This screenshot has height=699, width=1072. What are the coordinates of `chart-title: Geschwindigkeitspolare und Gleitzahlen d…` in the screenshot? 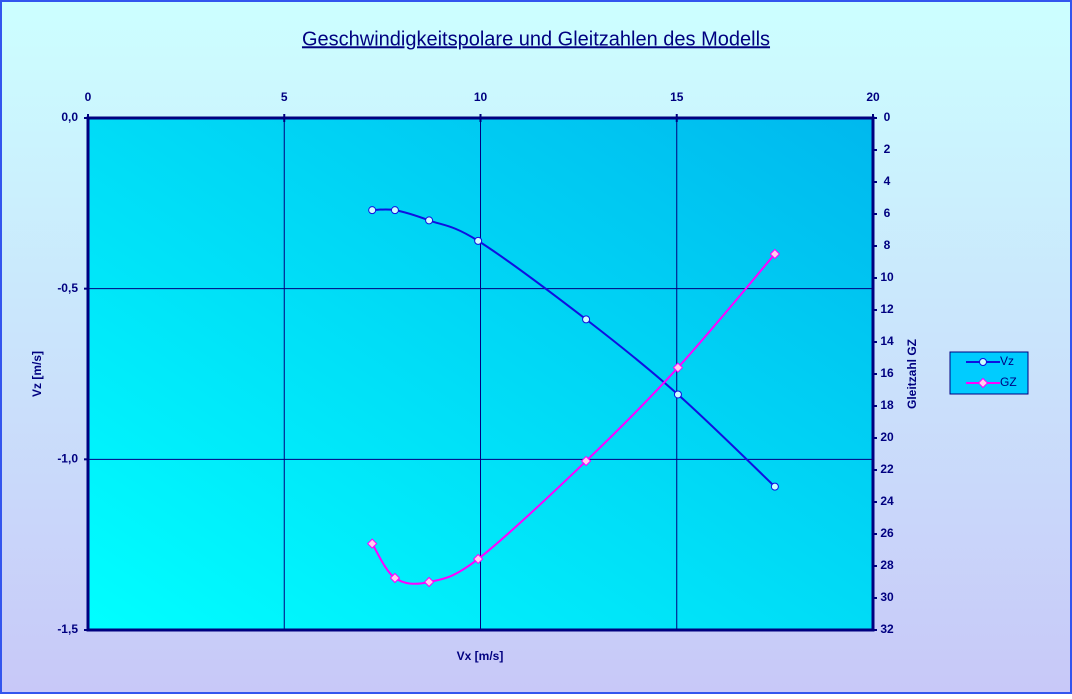 It's located at (536, 39).